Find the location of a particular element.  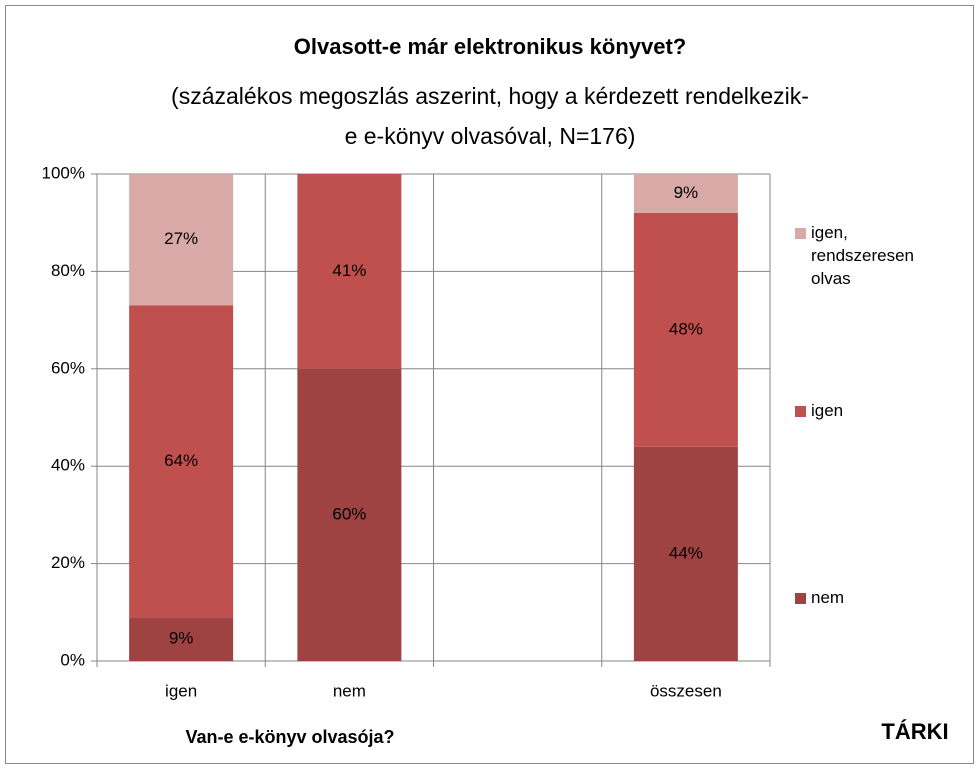

y-tick-label: 100% is located at coordinates (63, 172).